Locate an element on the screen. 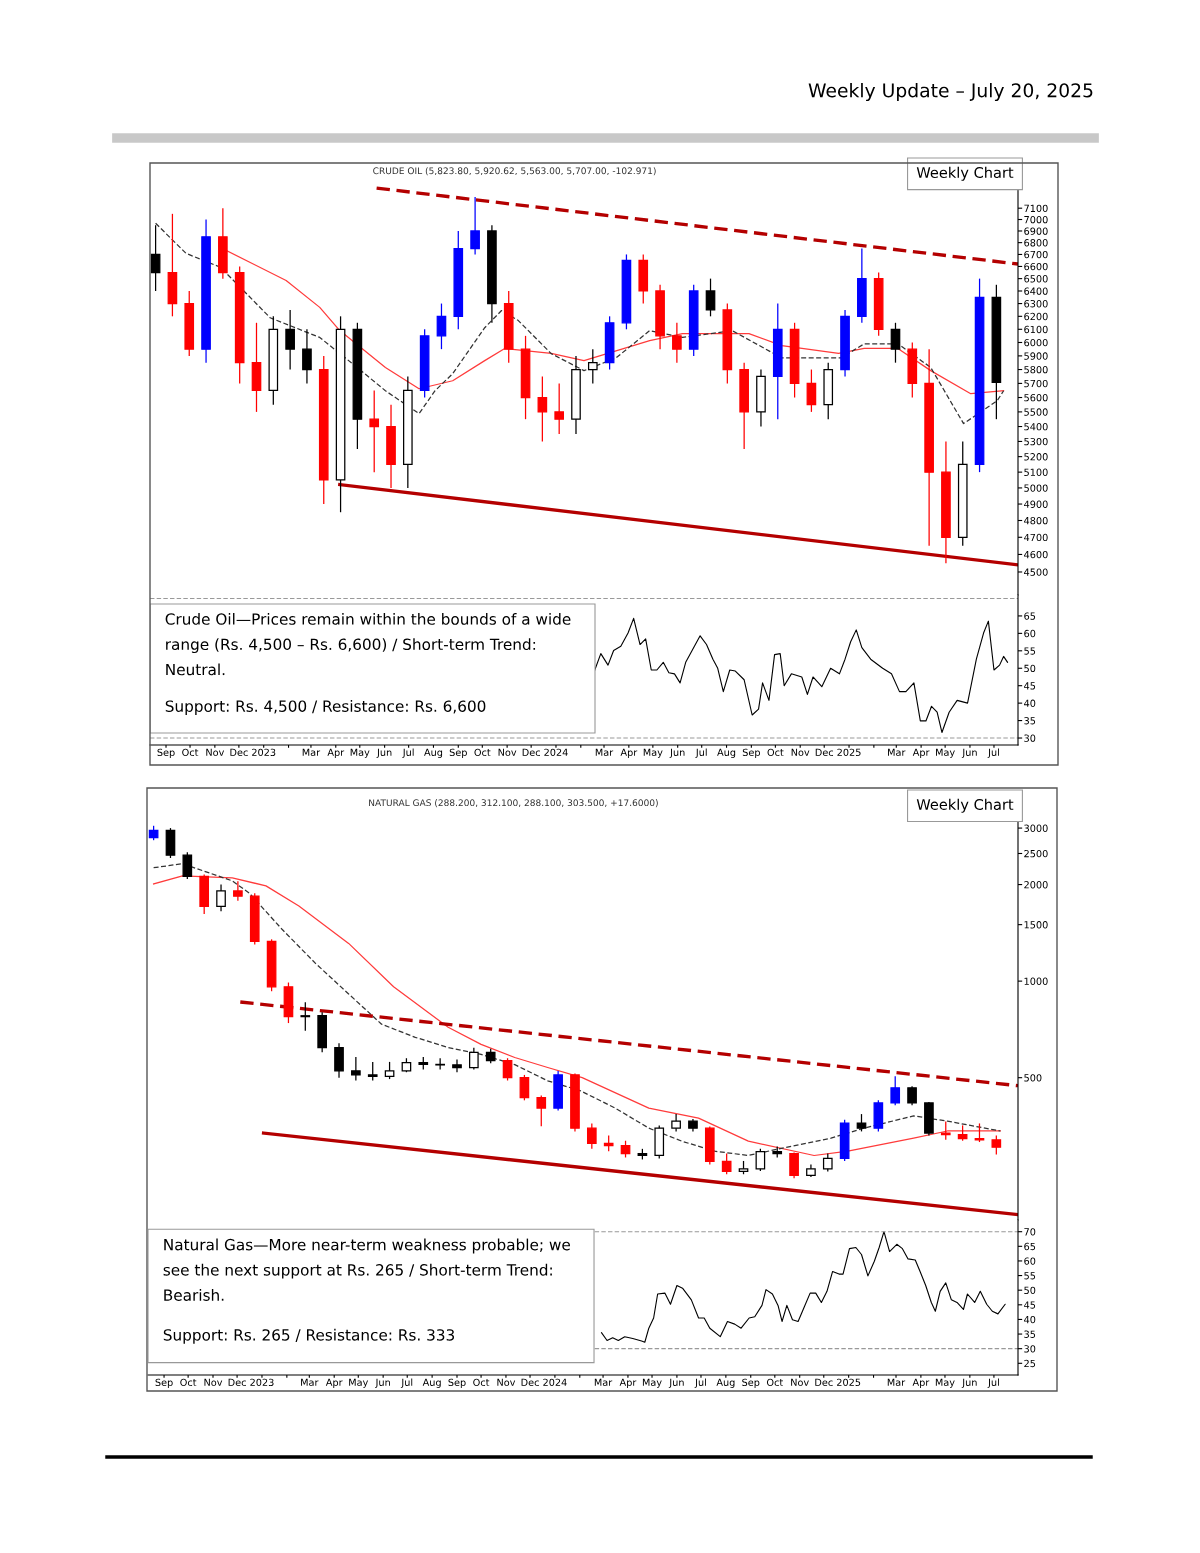 Image resolution: width=1200 pixels, height=1553 pixels. y-tick-label: 6300 is located at coordinates (1036, 304).